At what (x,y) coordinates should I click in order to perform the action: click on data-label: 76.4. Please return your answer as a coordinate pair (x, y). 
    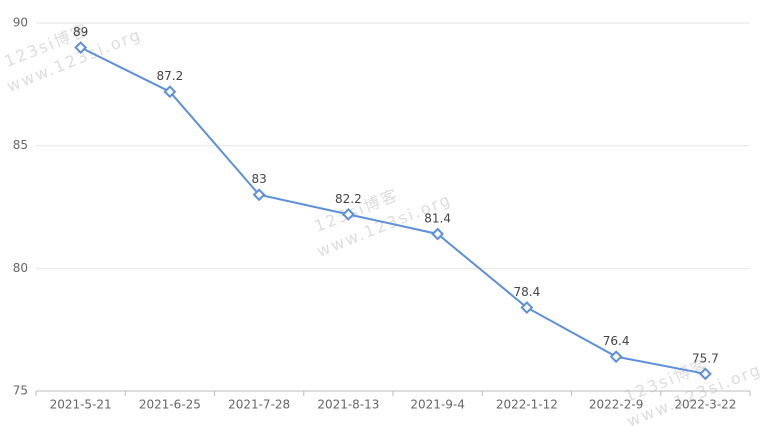
    Looking at the image, I should click on (616, 341).